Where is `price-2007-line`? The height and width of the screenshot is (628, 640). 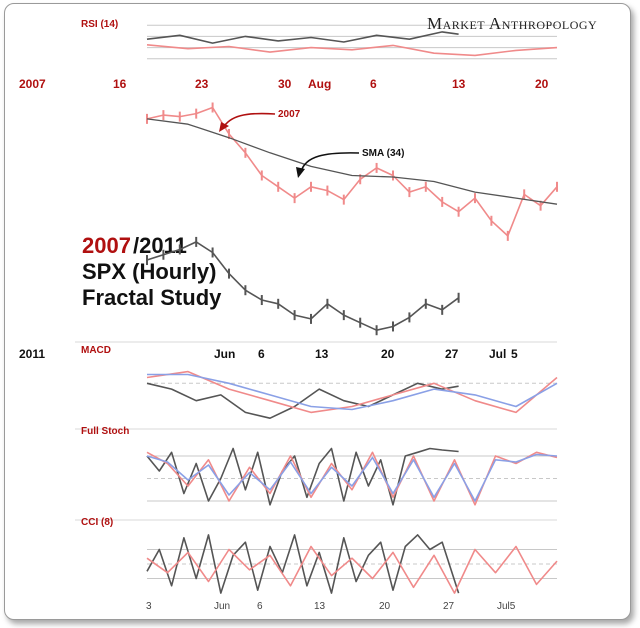 price-2007-line is located at coordinates (352, 171).